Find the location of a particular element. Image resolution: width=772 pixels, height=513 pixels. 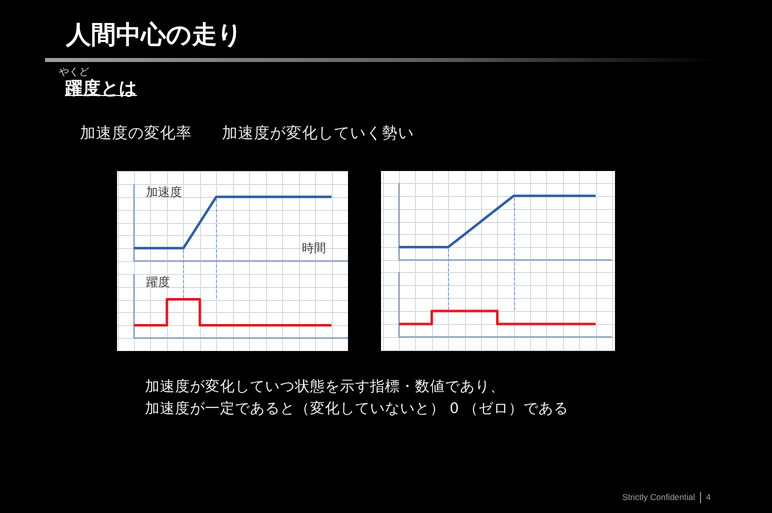

text: 躍度とは is located at coordinates (101, 89).